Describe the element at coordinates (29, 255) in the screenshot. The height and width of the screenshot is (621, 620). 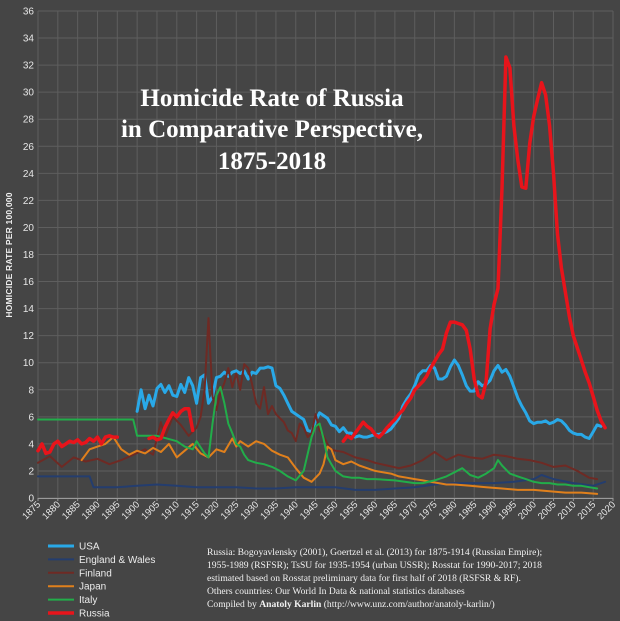
I see `y-tick-label: 18` at that location.